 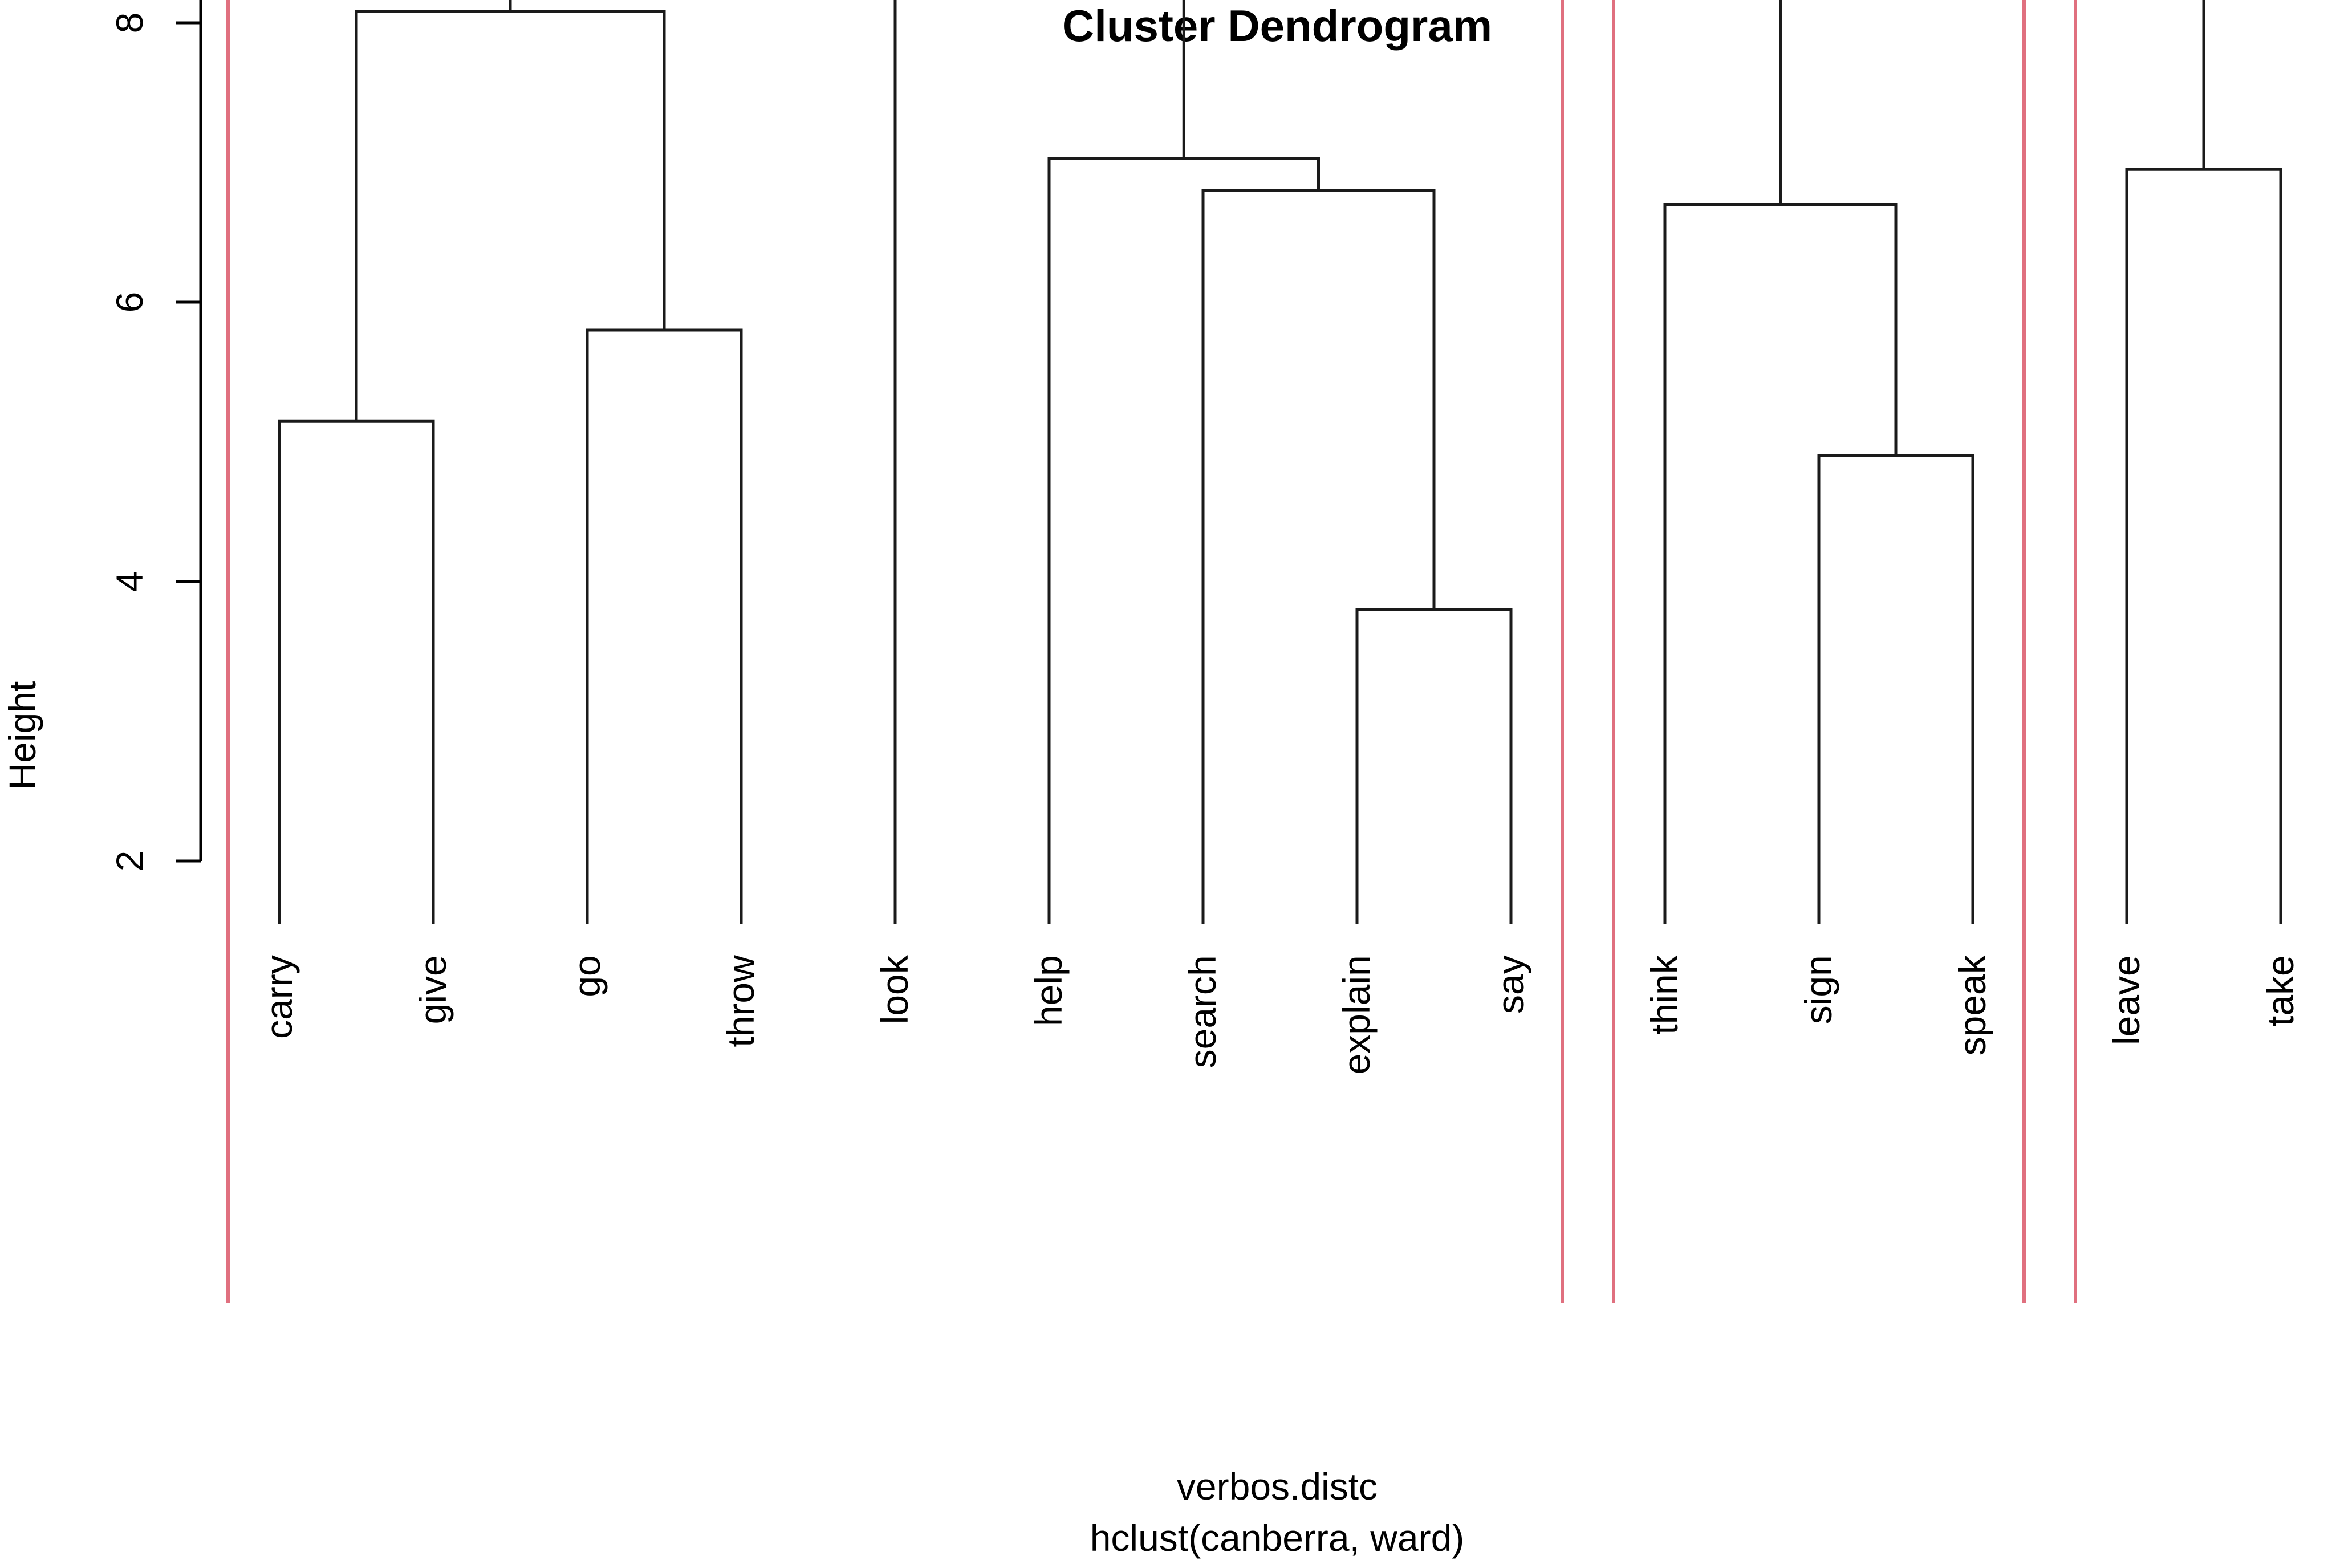 What do you see at coordinates (1664, 994) in the screenshot?
I see `leaf-label: think` at bounding box center [1664, 994].